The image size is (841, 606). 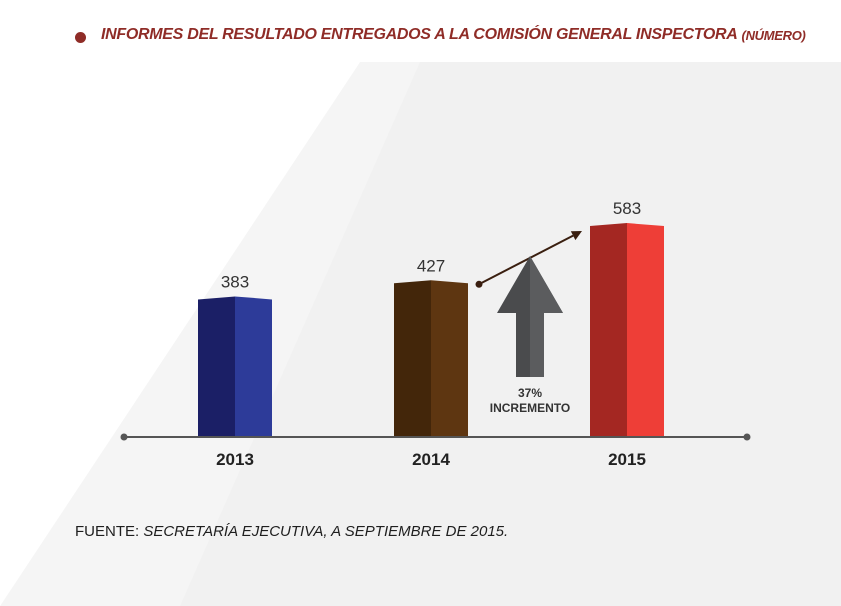 I want to click on bar-2014-right-face, so click(x=449, y=358).